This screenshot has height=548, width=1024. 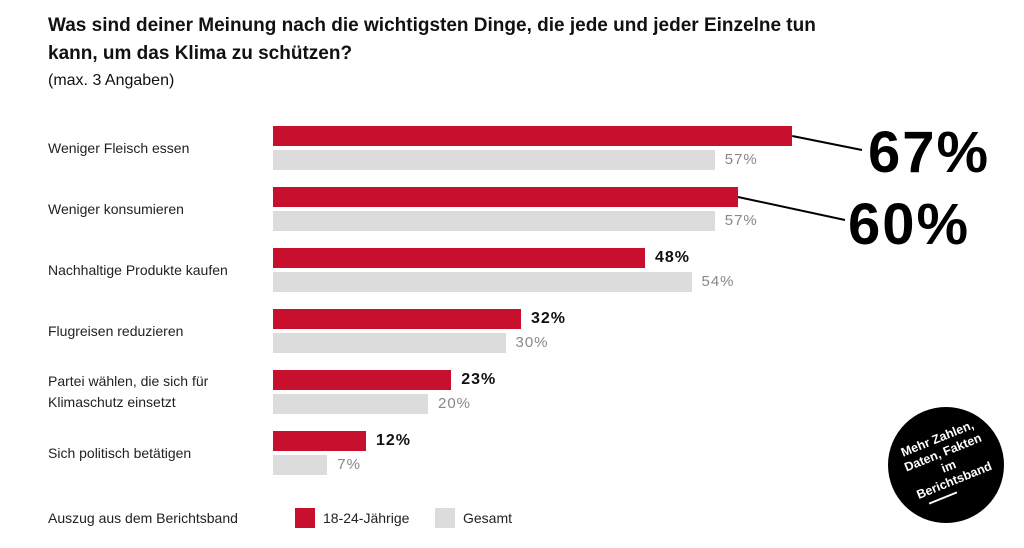 I want to click on value-label: 30%, so click(x=532, y=342).